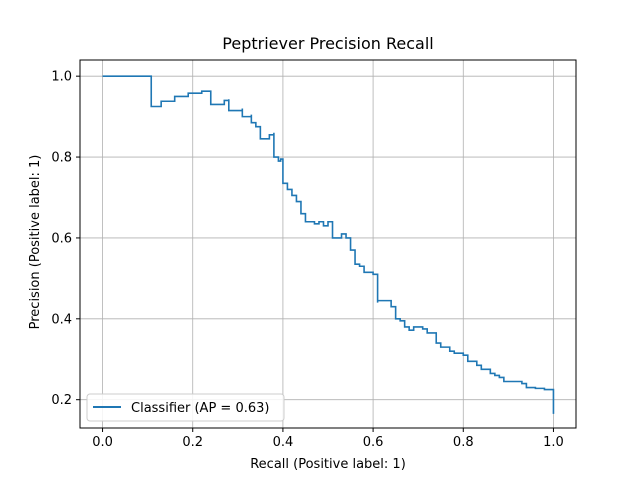 This screenshot has height=480, width=640. I want to click on x-axis-label: Recall (Positive label: 1), so click(328, 464).